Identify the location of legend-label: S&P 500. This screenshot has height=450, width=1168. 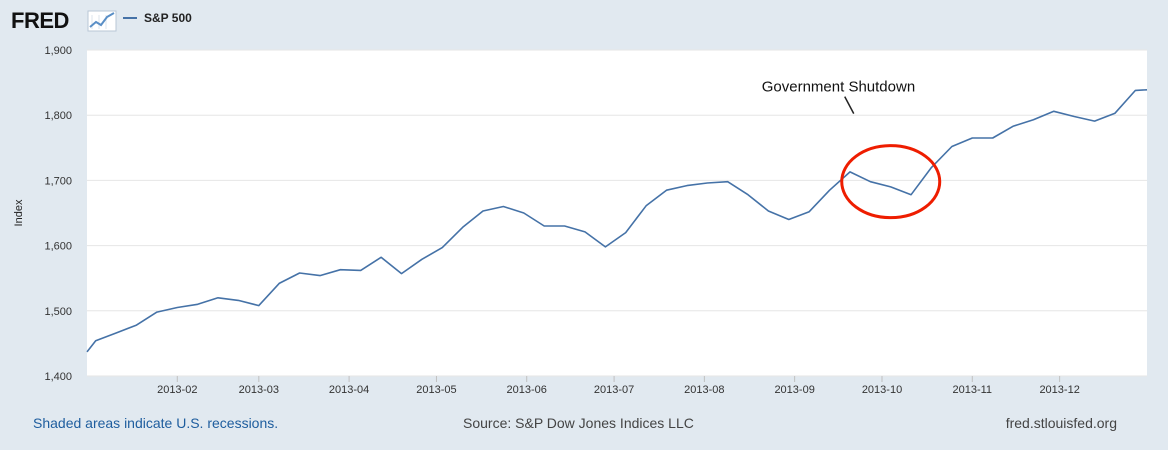
(168, 18).